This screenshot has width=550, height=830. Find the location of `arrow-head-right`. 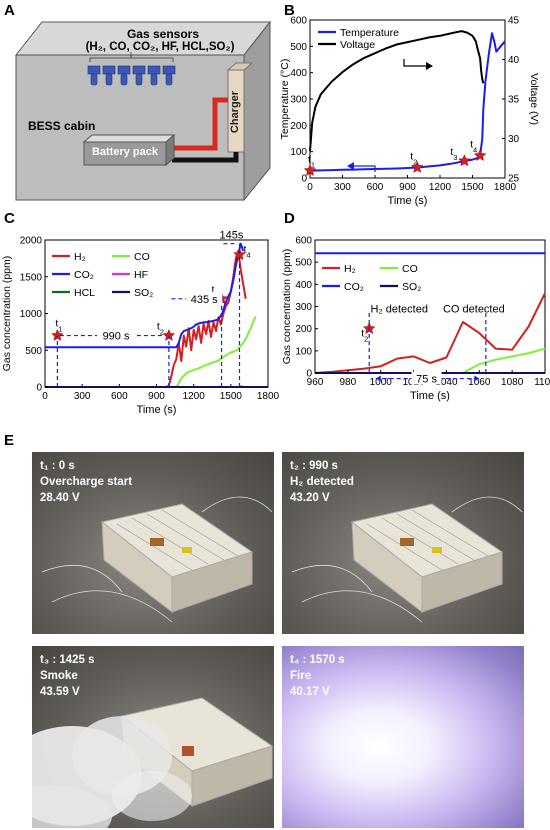

arrow-head-right is located at coordinates (477, 378).